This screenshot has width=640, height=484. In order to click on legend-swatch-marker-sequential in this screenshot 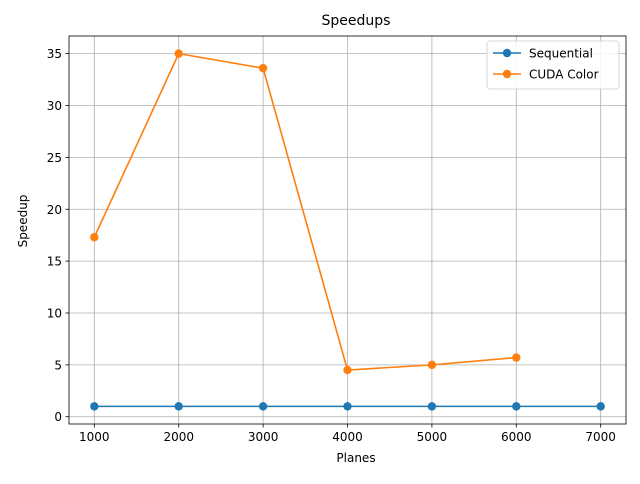, I will do `click(507, 53)`.